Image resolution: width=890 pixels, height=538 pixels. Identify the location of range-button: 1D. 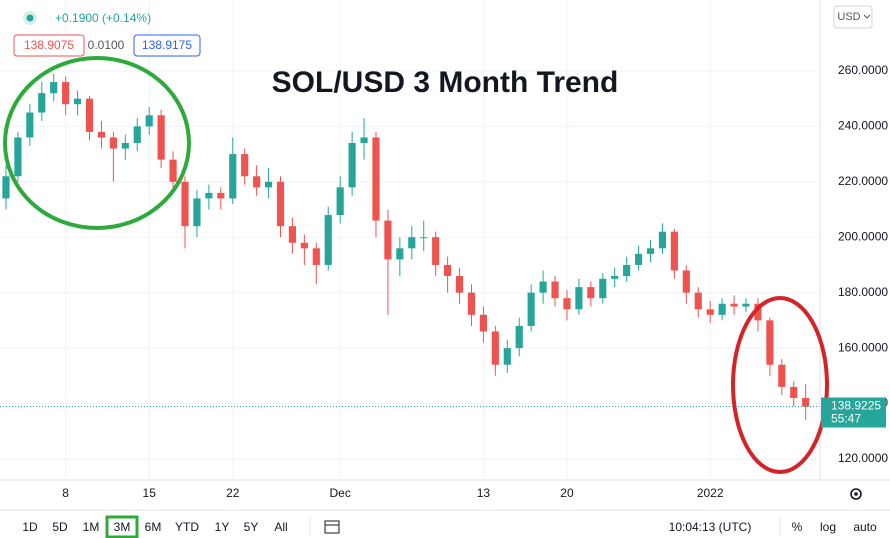
(30, 527).